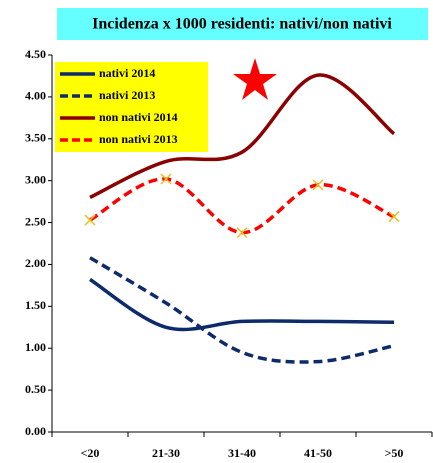 The image size is (433, 463). I want to click on legend-label: nativi 2013, so click(127, 95).